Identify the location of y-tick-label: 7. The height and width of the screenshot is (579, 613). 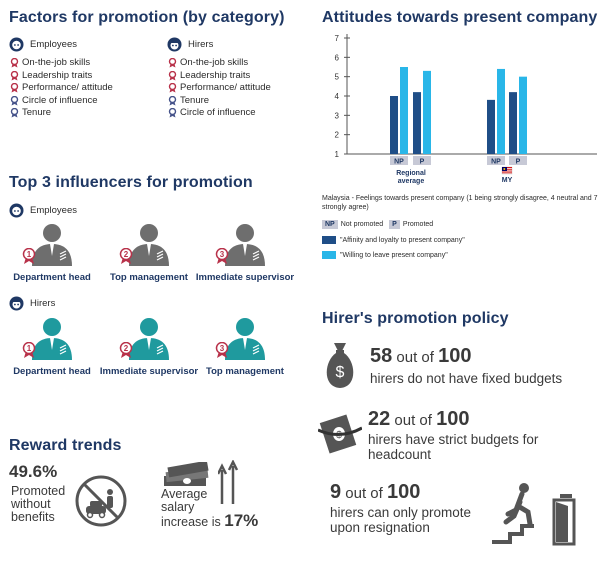
(337, 38).